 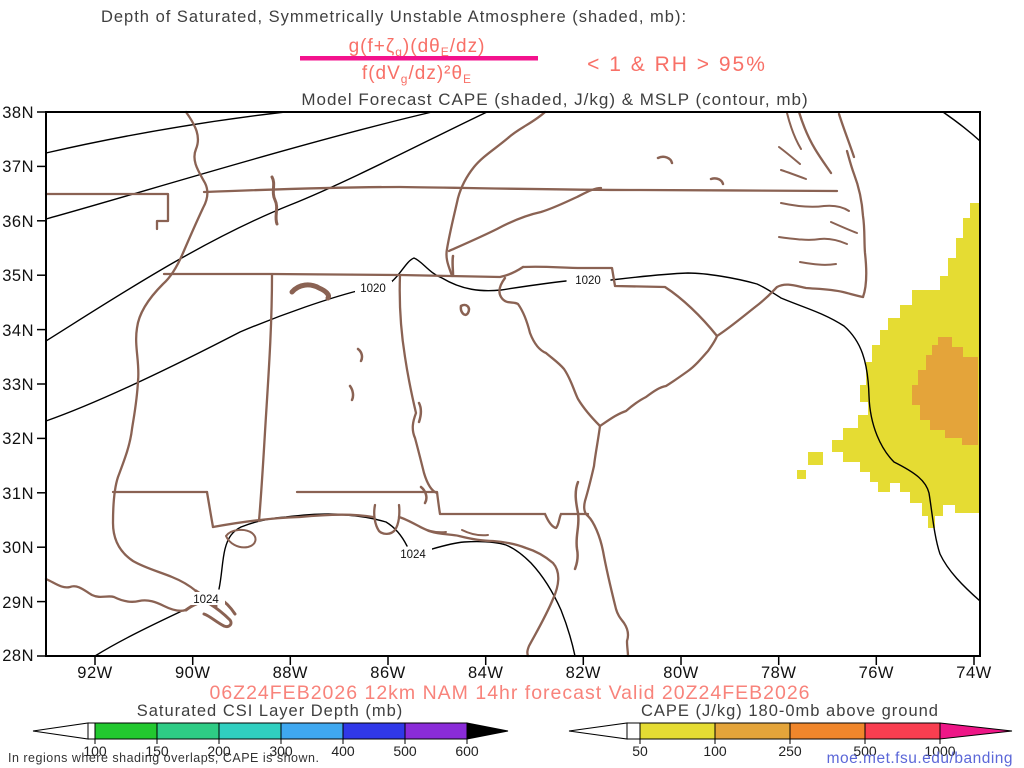 What do you see at coordinates (583, 673) in the screenshot?
I see `lon-label: 82W` at bounding box center [583, 673].